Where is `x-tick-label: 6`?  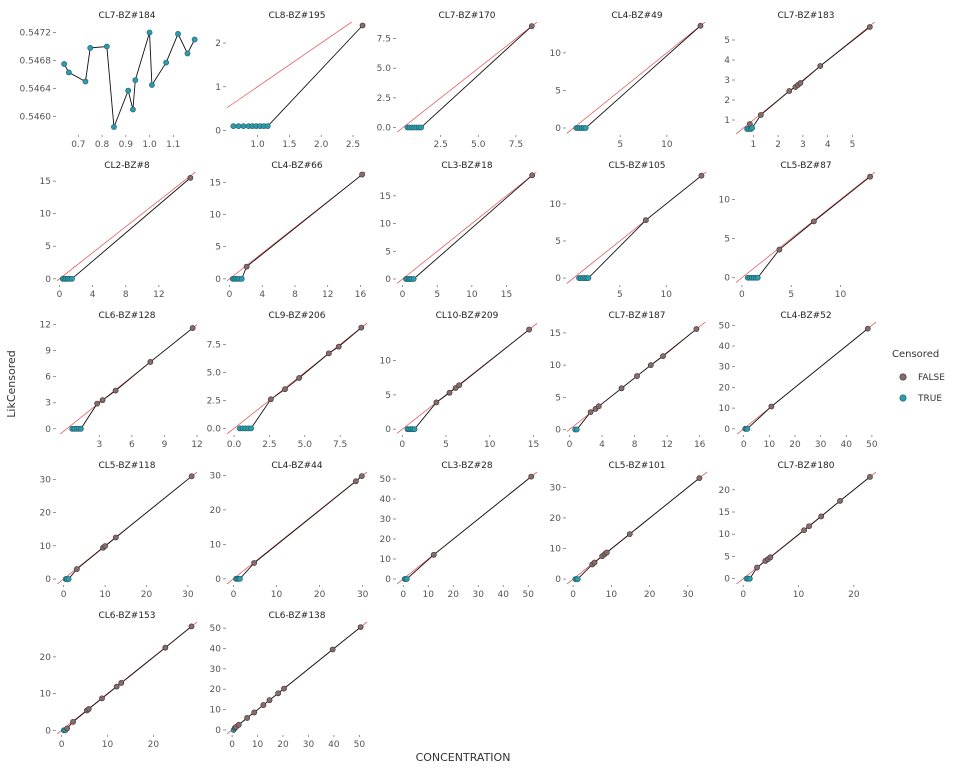
x-tick-label: 6 is located at coordinates (132, 445).